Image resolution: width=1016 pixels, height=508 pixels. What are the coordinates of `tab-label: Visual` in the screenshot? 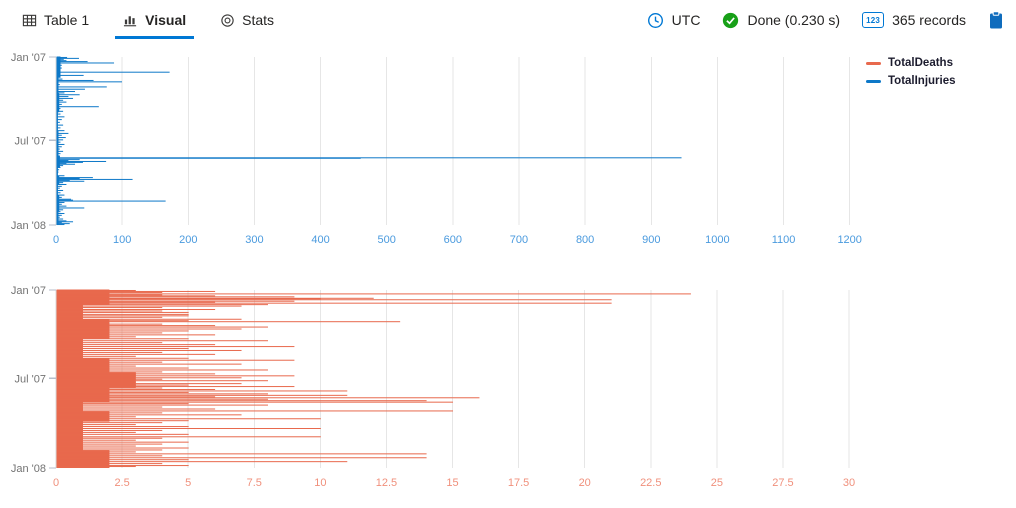 It's located at (166, 20).